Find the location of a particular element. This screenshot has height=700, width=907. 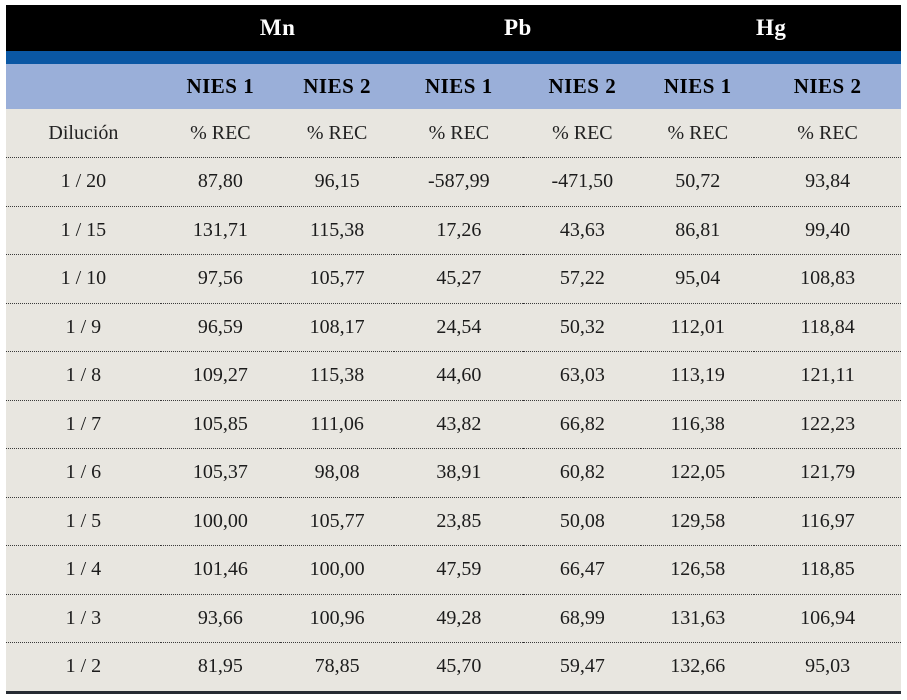

sample-header-pb-nies2: NIES 2 is located at coordinates (582, 86).